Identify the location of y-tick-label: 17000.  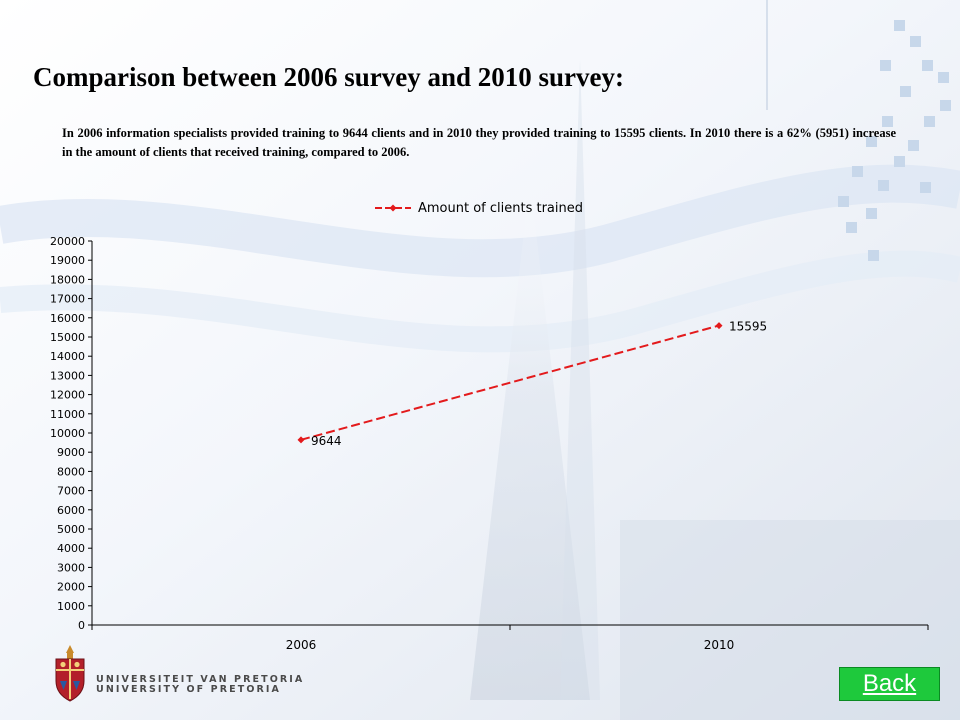
(67, 299).